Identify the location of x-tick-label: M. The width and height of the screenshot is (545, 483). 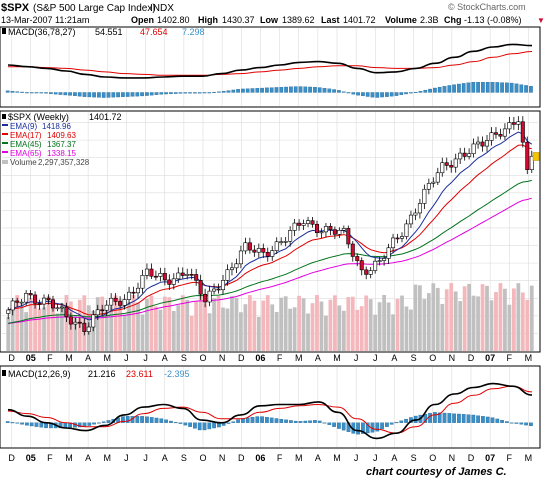
(108, 358).